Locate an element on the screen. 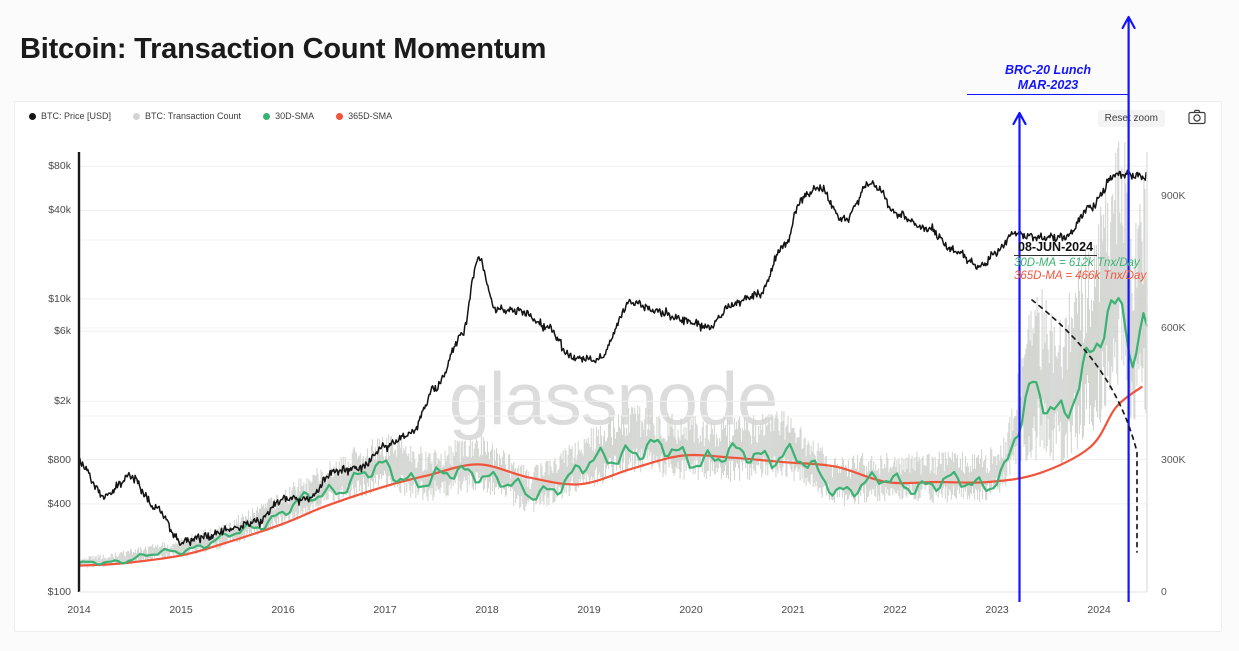  legend-label-transaction-count: BTC: Transaction Count is located at coordinates (193, 116).